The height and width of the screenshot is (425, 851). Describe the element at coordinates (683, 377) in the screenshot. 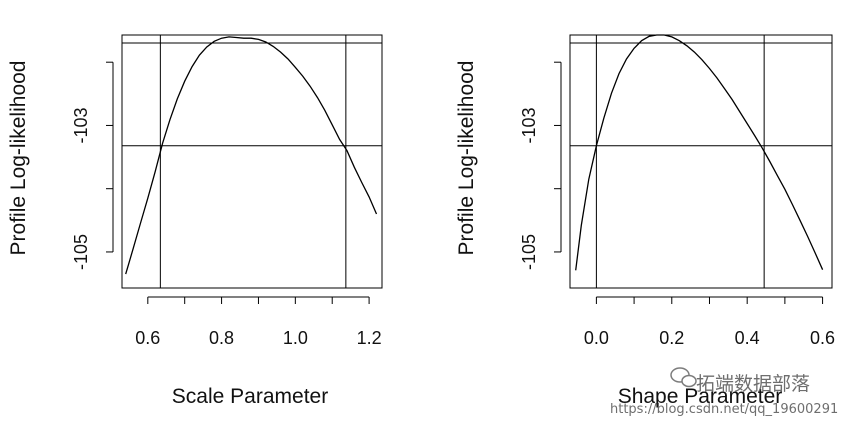

I see `wechat-bubble-icon` at that location.